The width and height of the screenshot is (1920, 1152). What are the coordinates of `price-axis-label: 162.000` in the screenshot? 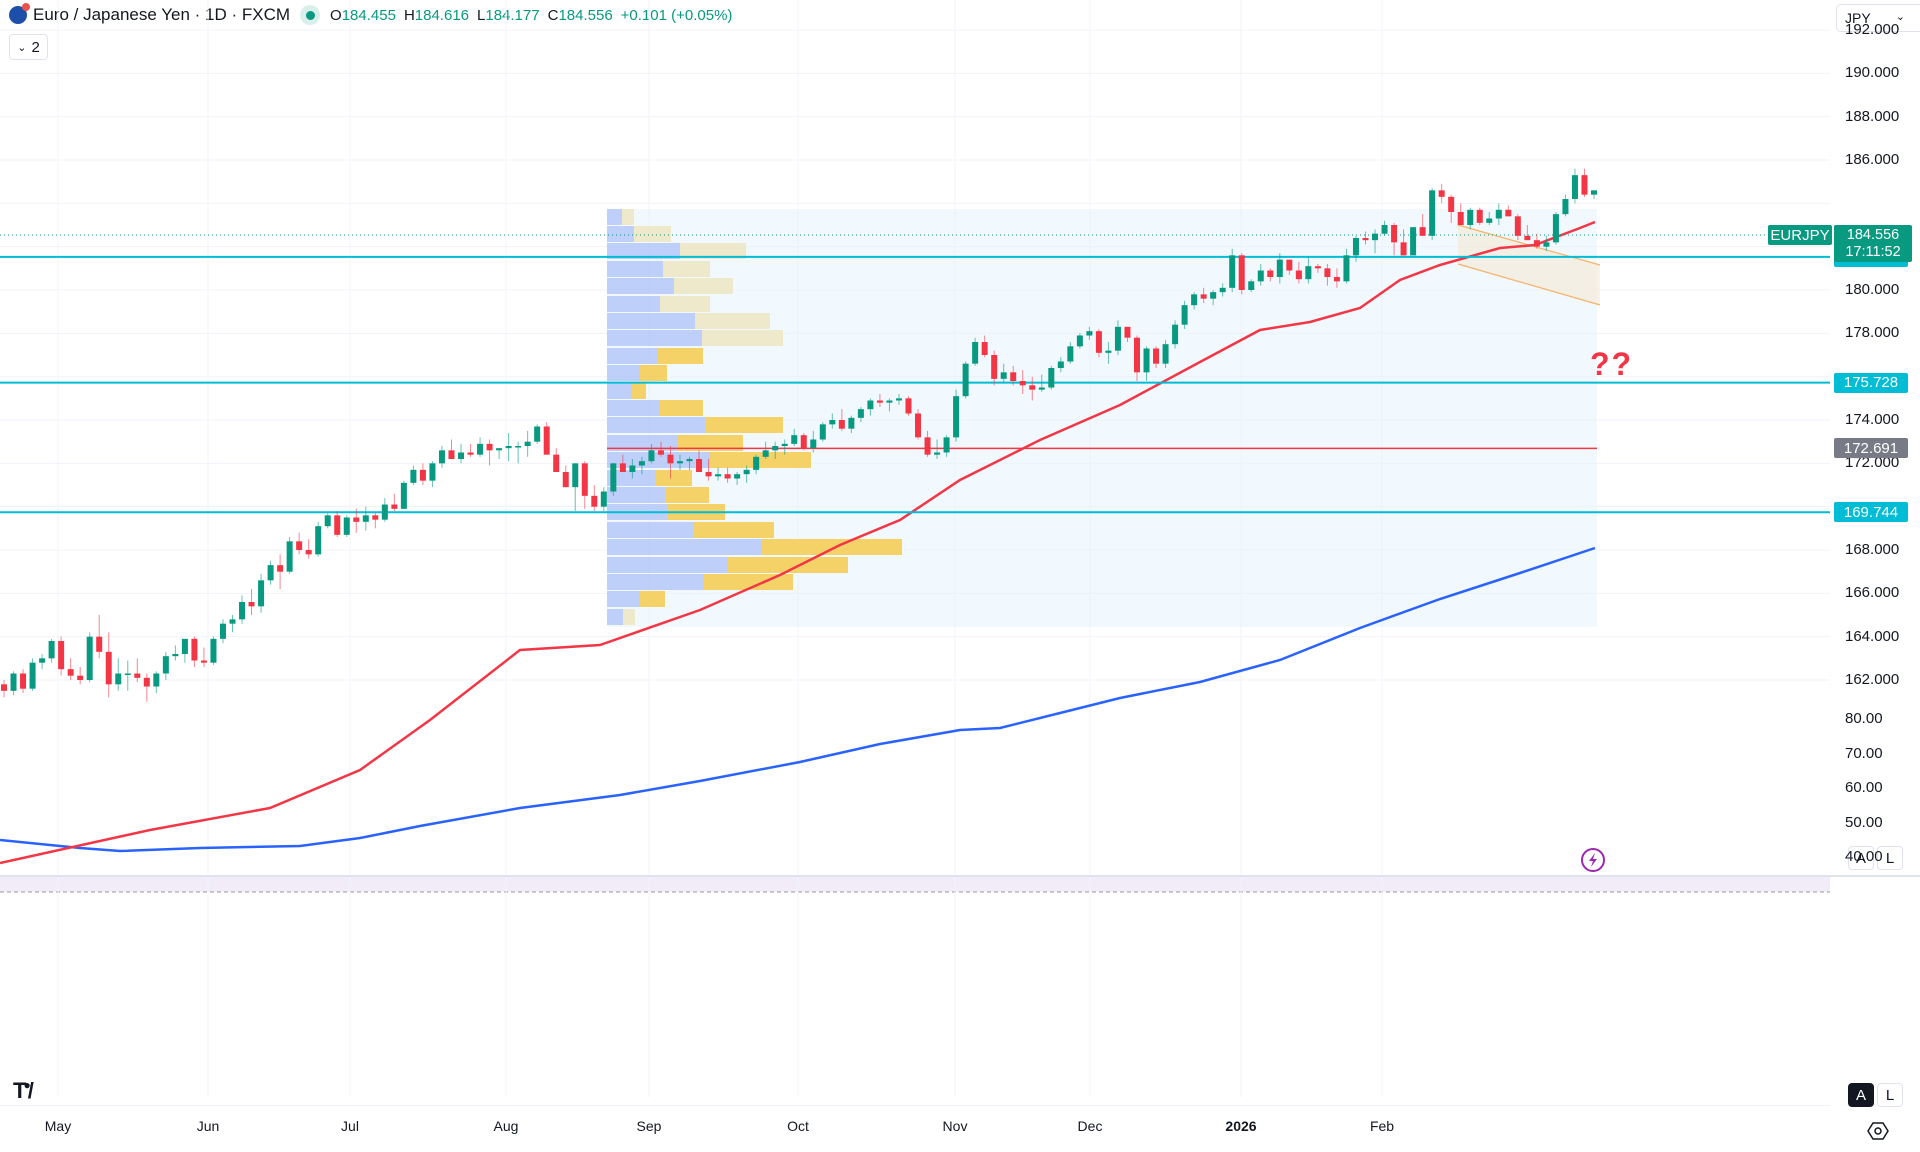 It's located at (1872, 679).